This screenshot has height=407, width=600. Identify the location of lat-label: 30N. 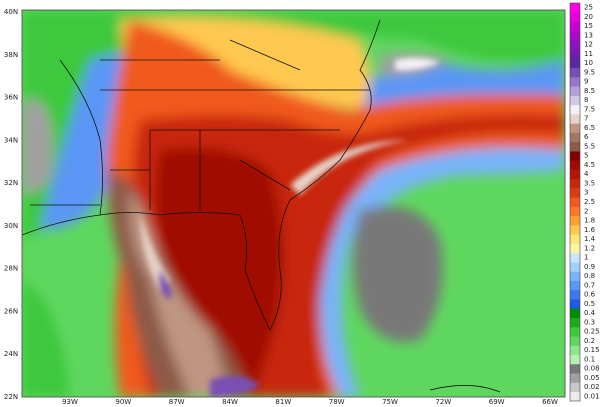
(11, 226).